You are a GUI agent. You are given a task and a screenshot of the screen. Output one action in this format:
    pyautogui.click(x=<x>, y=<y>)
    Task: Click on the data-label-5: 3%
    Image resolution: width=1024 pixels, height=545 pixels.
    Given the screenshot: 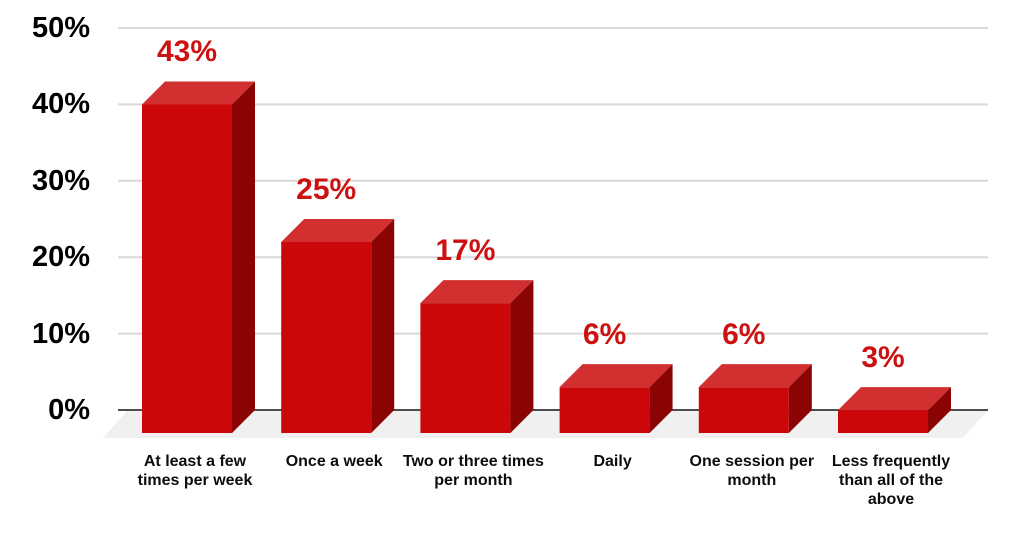 What is the action you would take?
    pyautogui.click(x=883, y=358)
    